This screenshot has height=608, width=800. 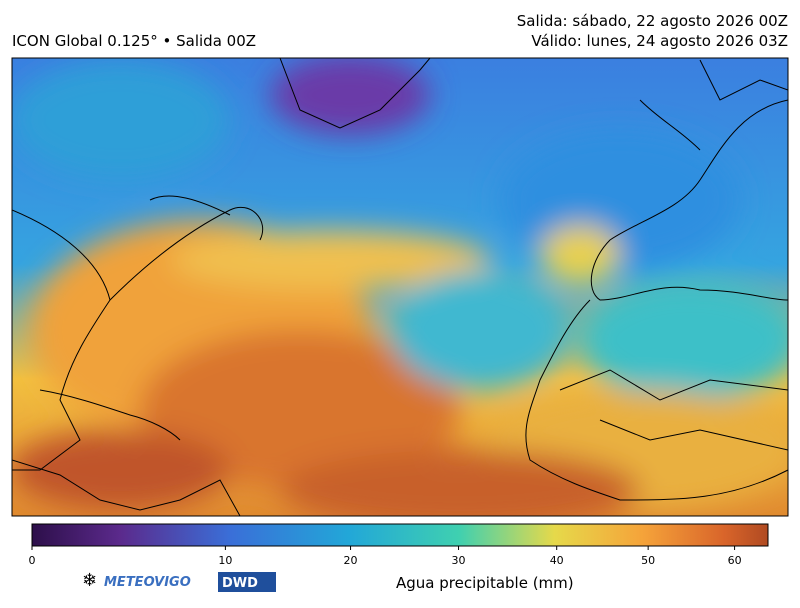 What do you see at coordinates (89, 580) in the screenshot?
I see `snowflake-icon: ❄` at bounding box center [89, 580].